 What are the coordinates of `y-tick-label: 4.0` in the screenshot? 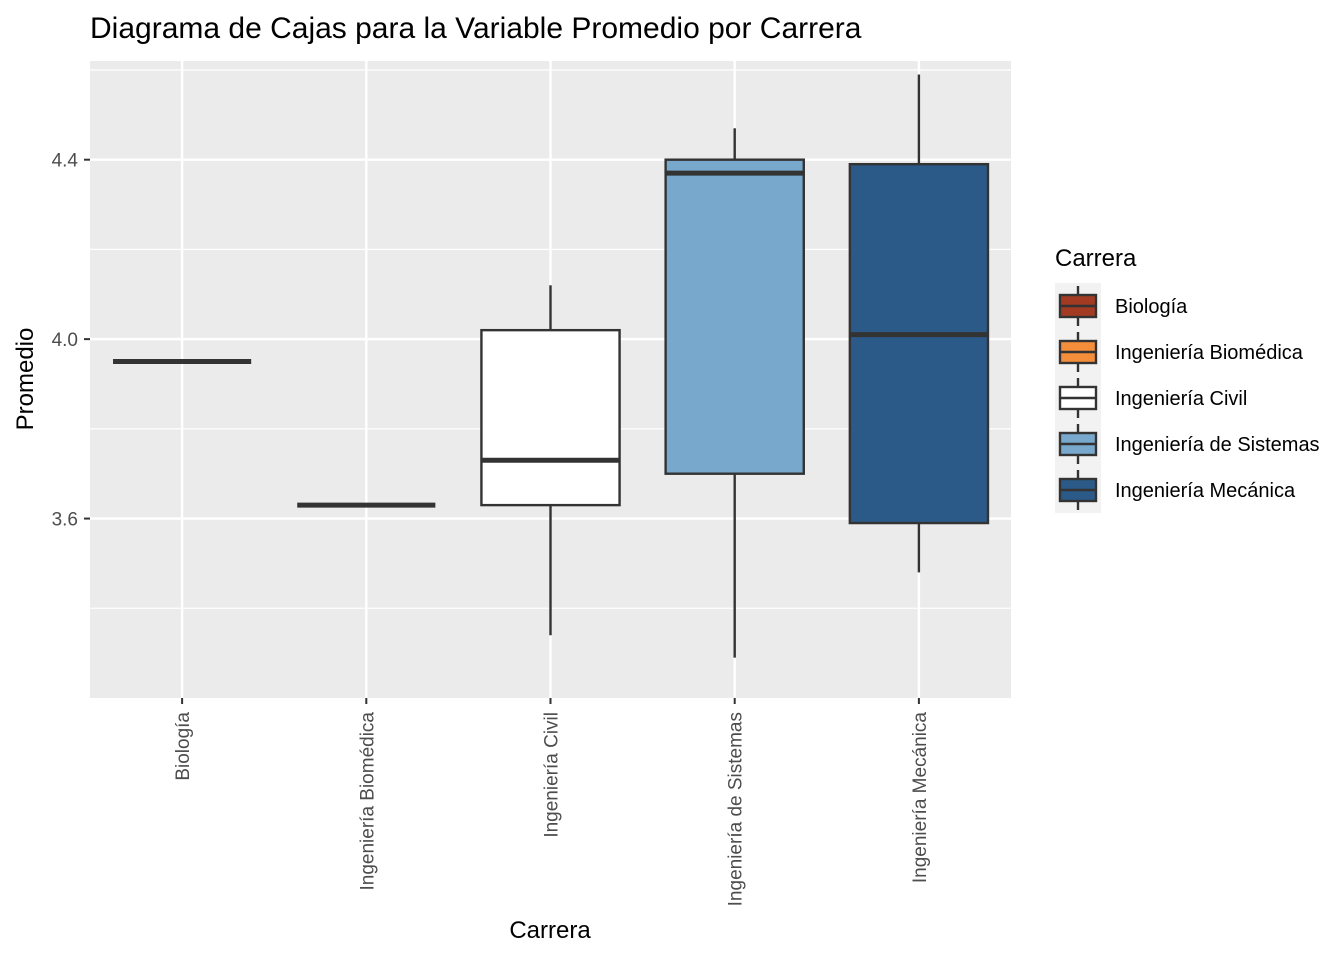 It's located at (65, 340).